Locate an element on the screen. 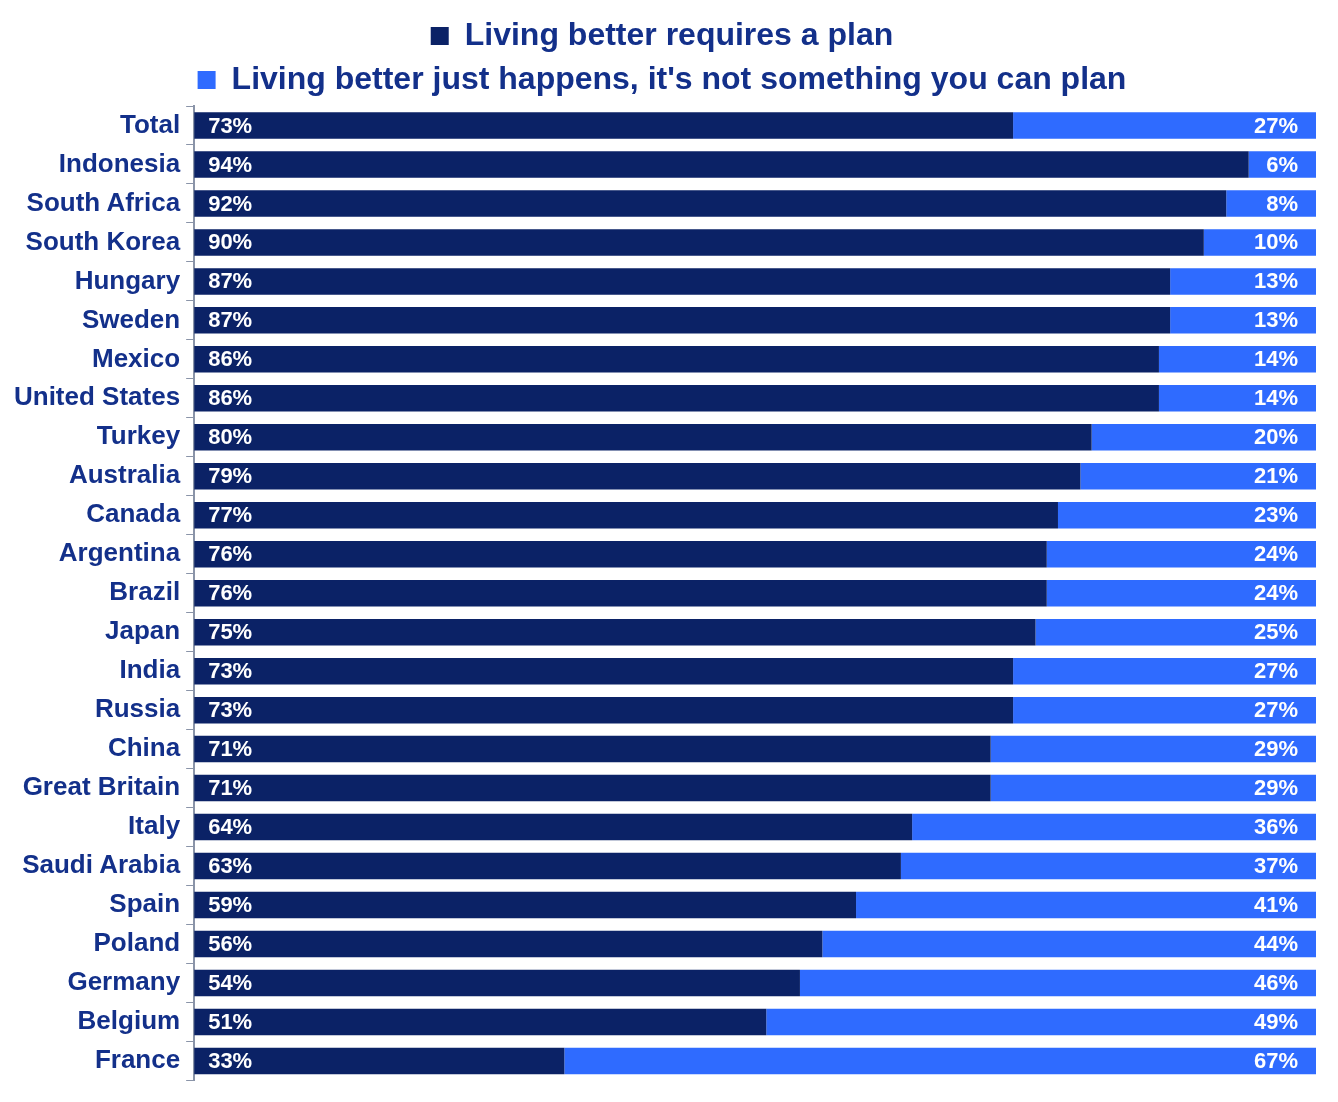 The image size is (1338, 1102). y-tick-label: Italy is located at coordinates (154, 825).